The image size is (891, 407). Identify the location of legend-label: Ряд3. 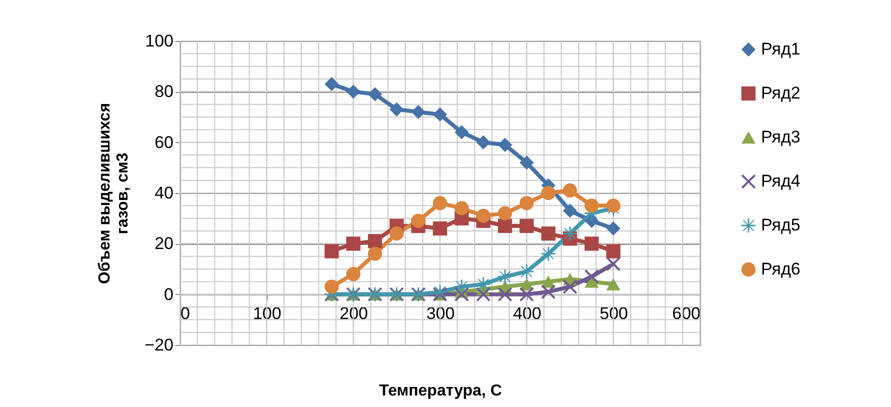
(780, 137).